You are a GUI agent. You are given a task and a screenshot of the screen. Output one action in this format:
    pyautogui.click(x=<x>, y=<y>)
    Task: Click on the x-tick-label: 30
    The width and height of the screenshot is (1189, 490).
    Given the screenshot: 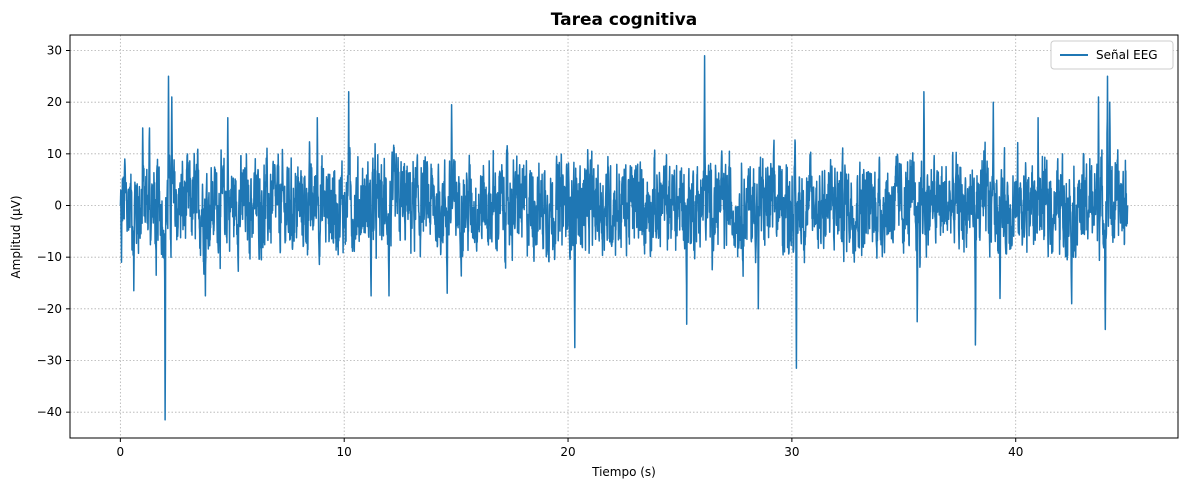 What is the action you would take?
    pyautogui.click(x=791, y=452)
    